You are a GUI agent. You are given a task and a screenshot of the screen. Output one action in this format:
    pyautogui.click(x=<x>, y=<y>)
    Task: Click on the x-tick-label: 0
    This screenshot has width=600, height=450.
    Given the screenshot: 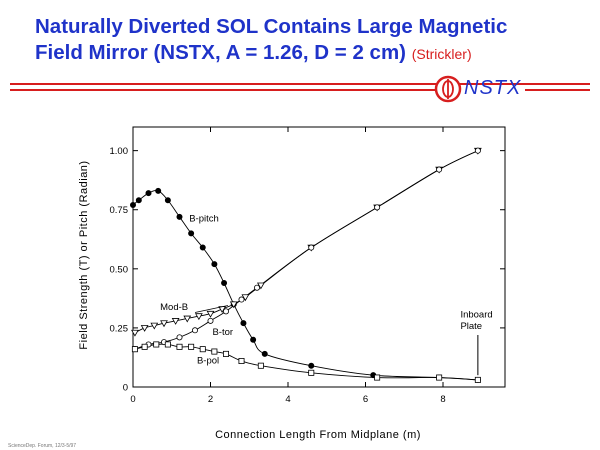 What is the action you would take?
    pyautogui.click(x=132, y=399)
    